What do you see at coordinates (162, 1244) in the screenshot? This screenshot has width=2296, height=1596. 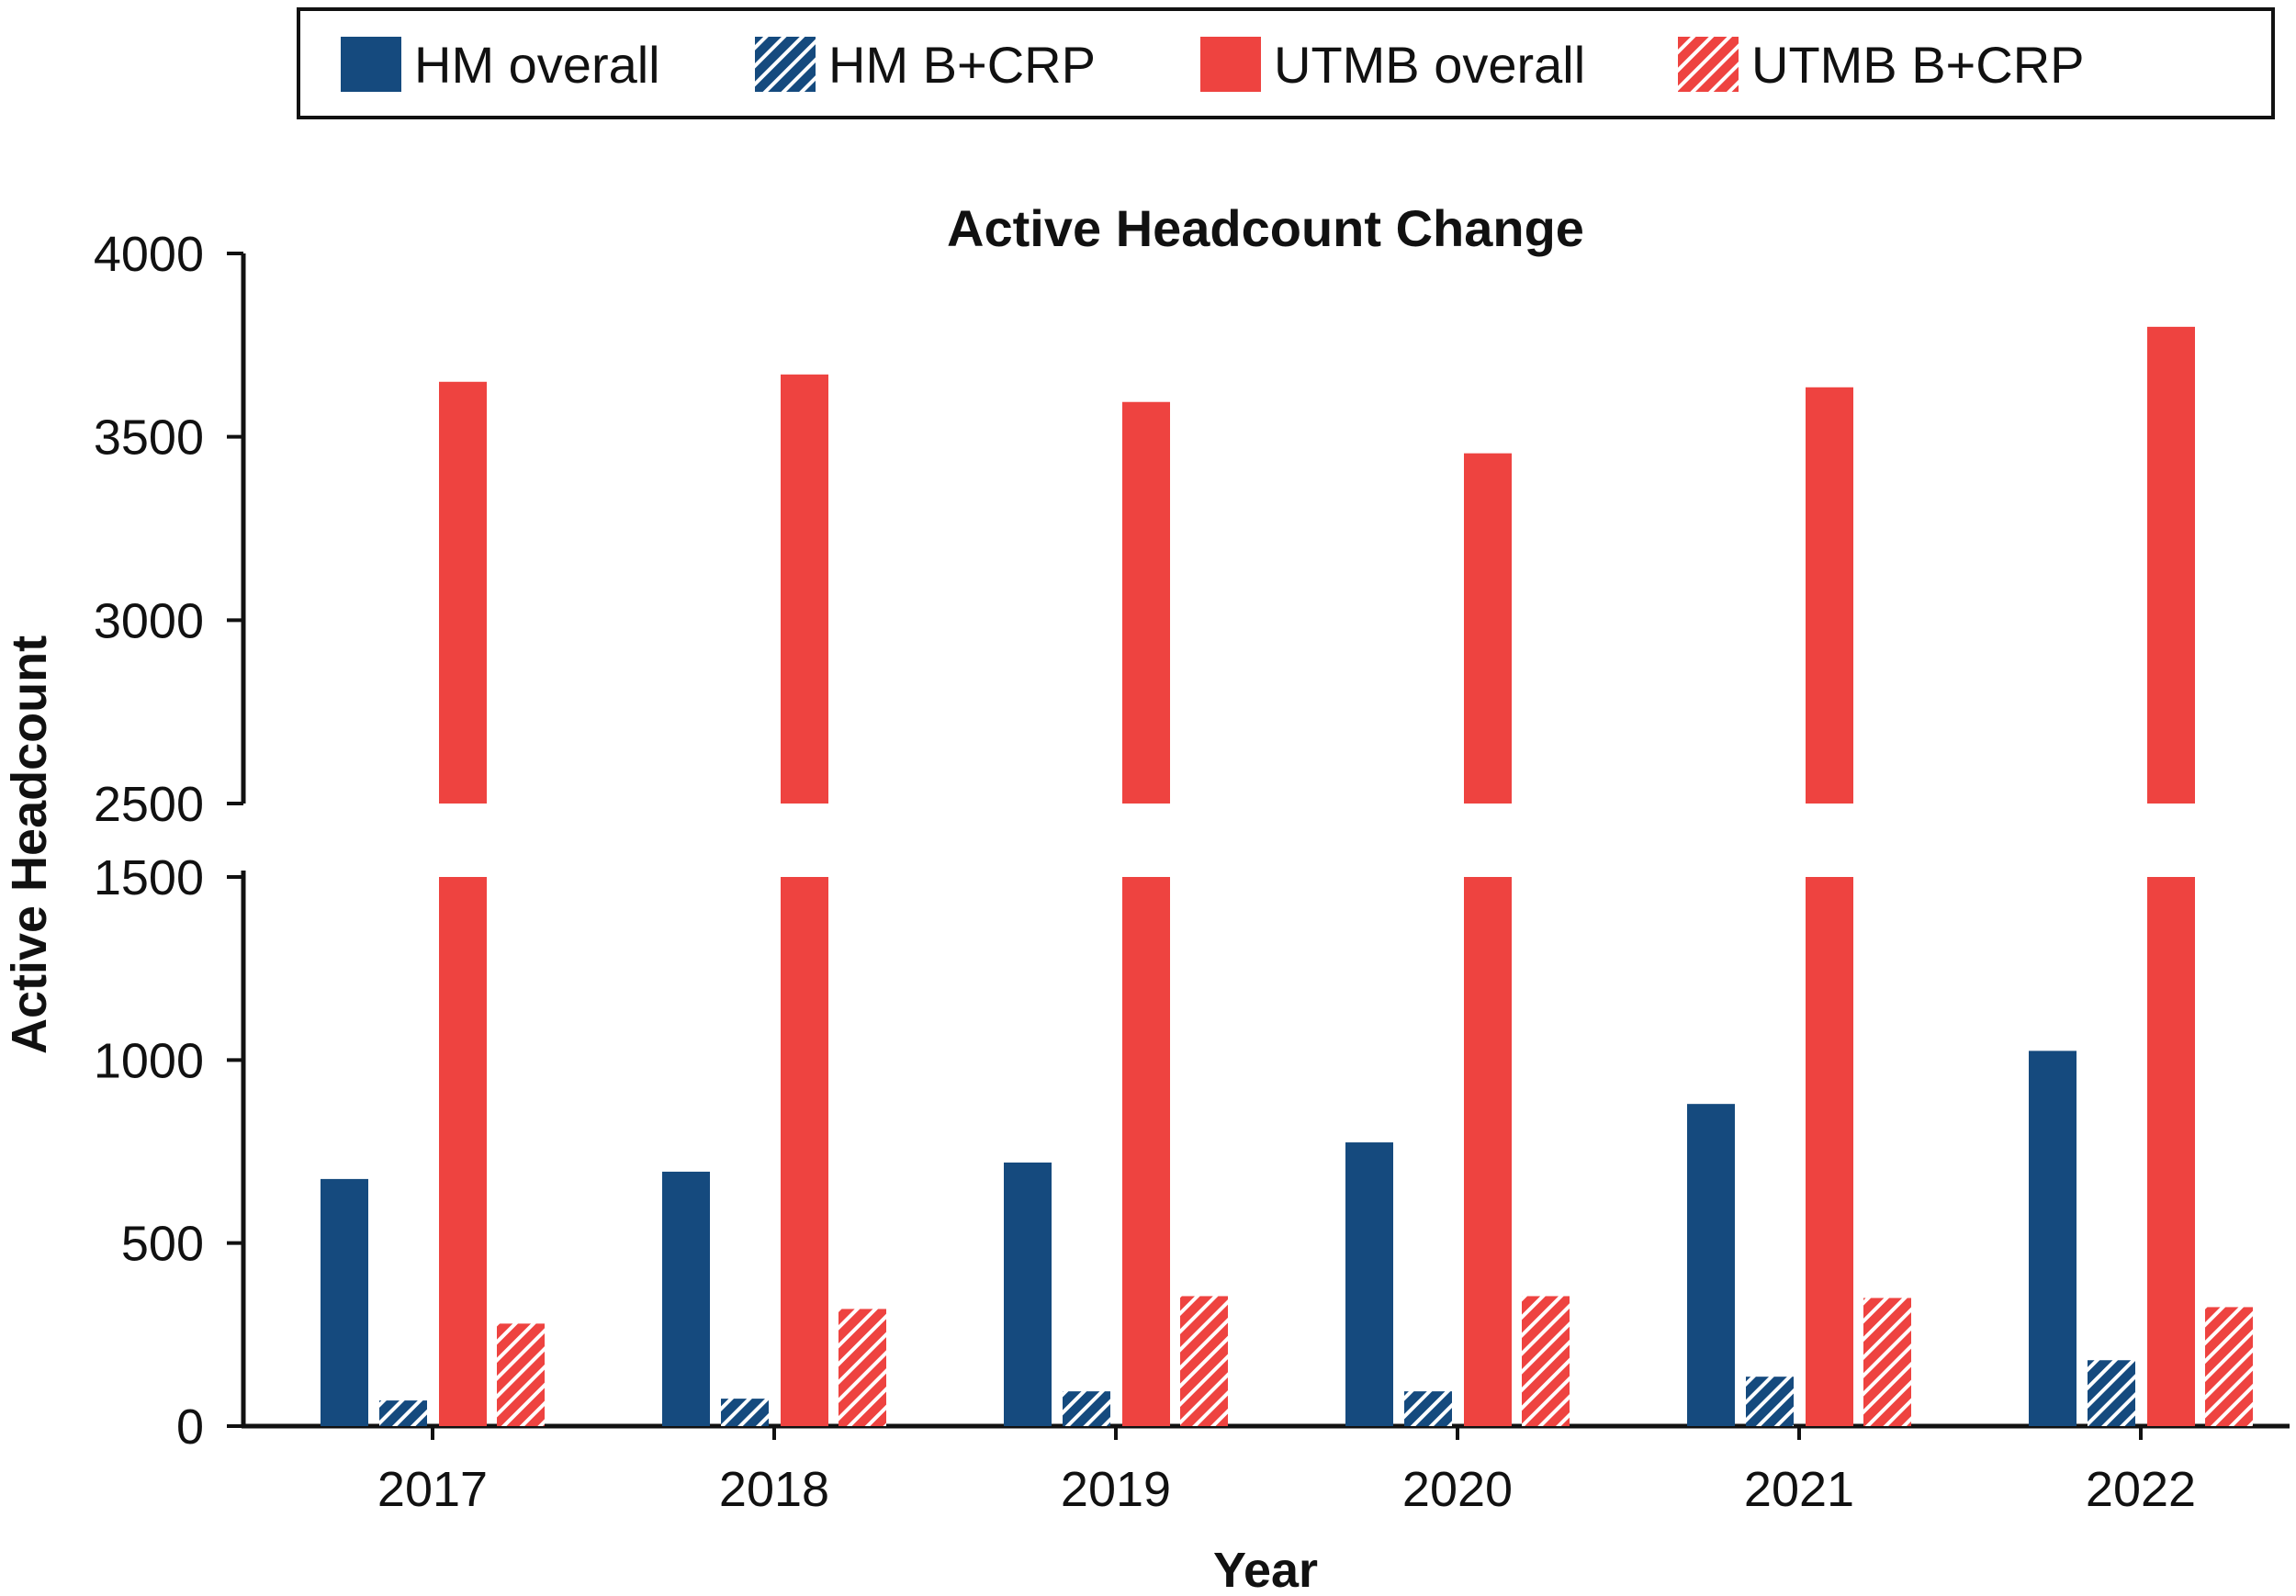 I see `y-tick-label: 500` at bounding box center [162, 1244].